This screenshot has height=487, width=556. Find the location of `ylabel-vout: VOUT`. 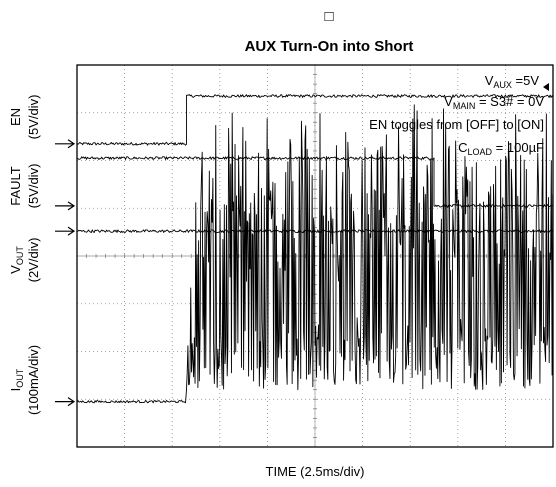

ylabel-vout: VOUT is located at coordinates (16, 260).